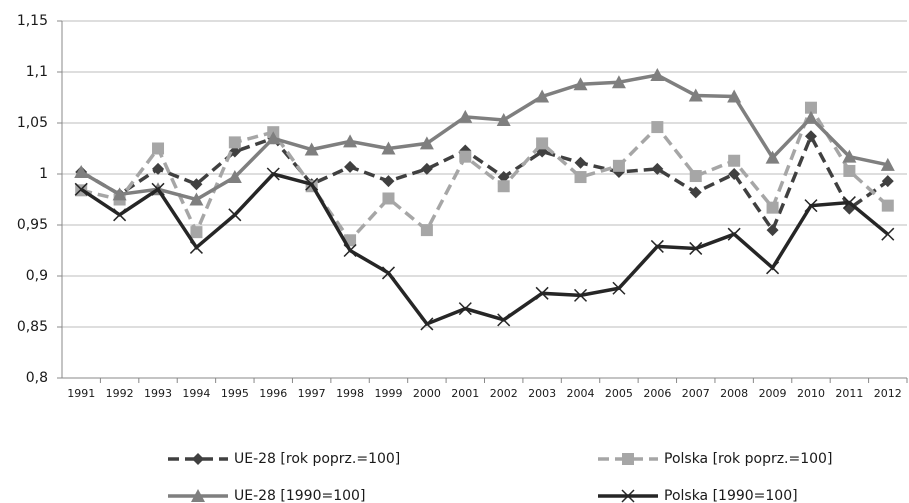 The height and width of the screenshot is (503, 909). I want to click on x-tick-label: 1995, so click(235, 393).